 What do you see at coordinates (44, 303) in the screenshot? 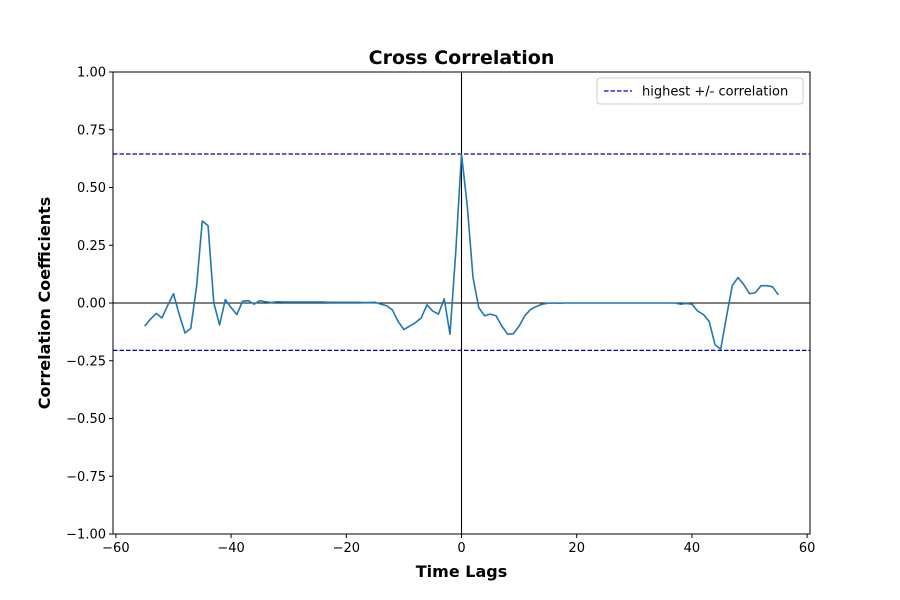
I see `y-axis-label: Correlation Coefficients` at bounding box center [44, 303].